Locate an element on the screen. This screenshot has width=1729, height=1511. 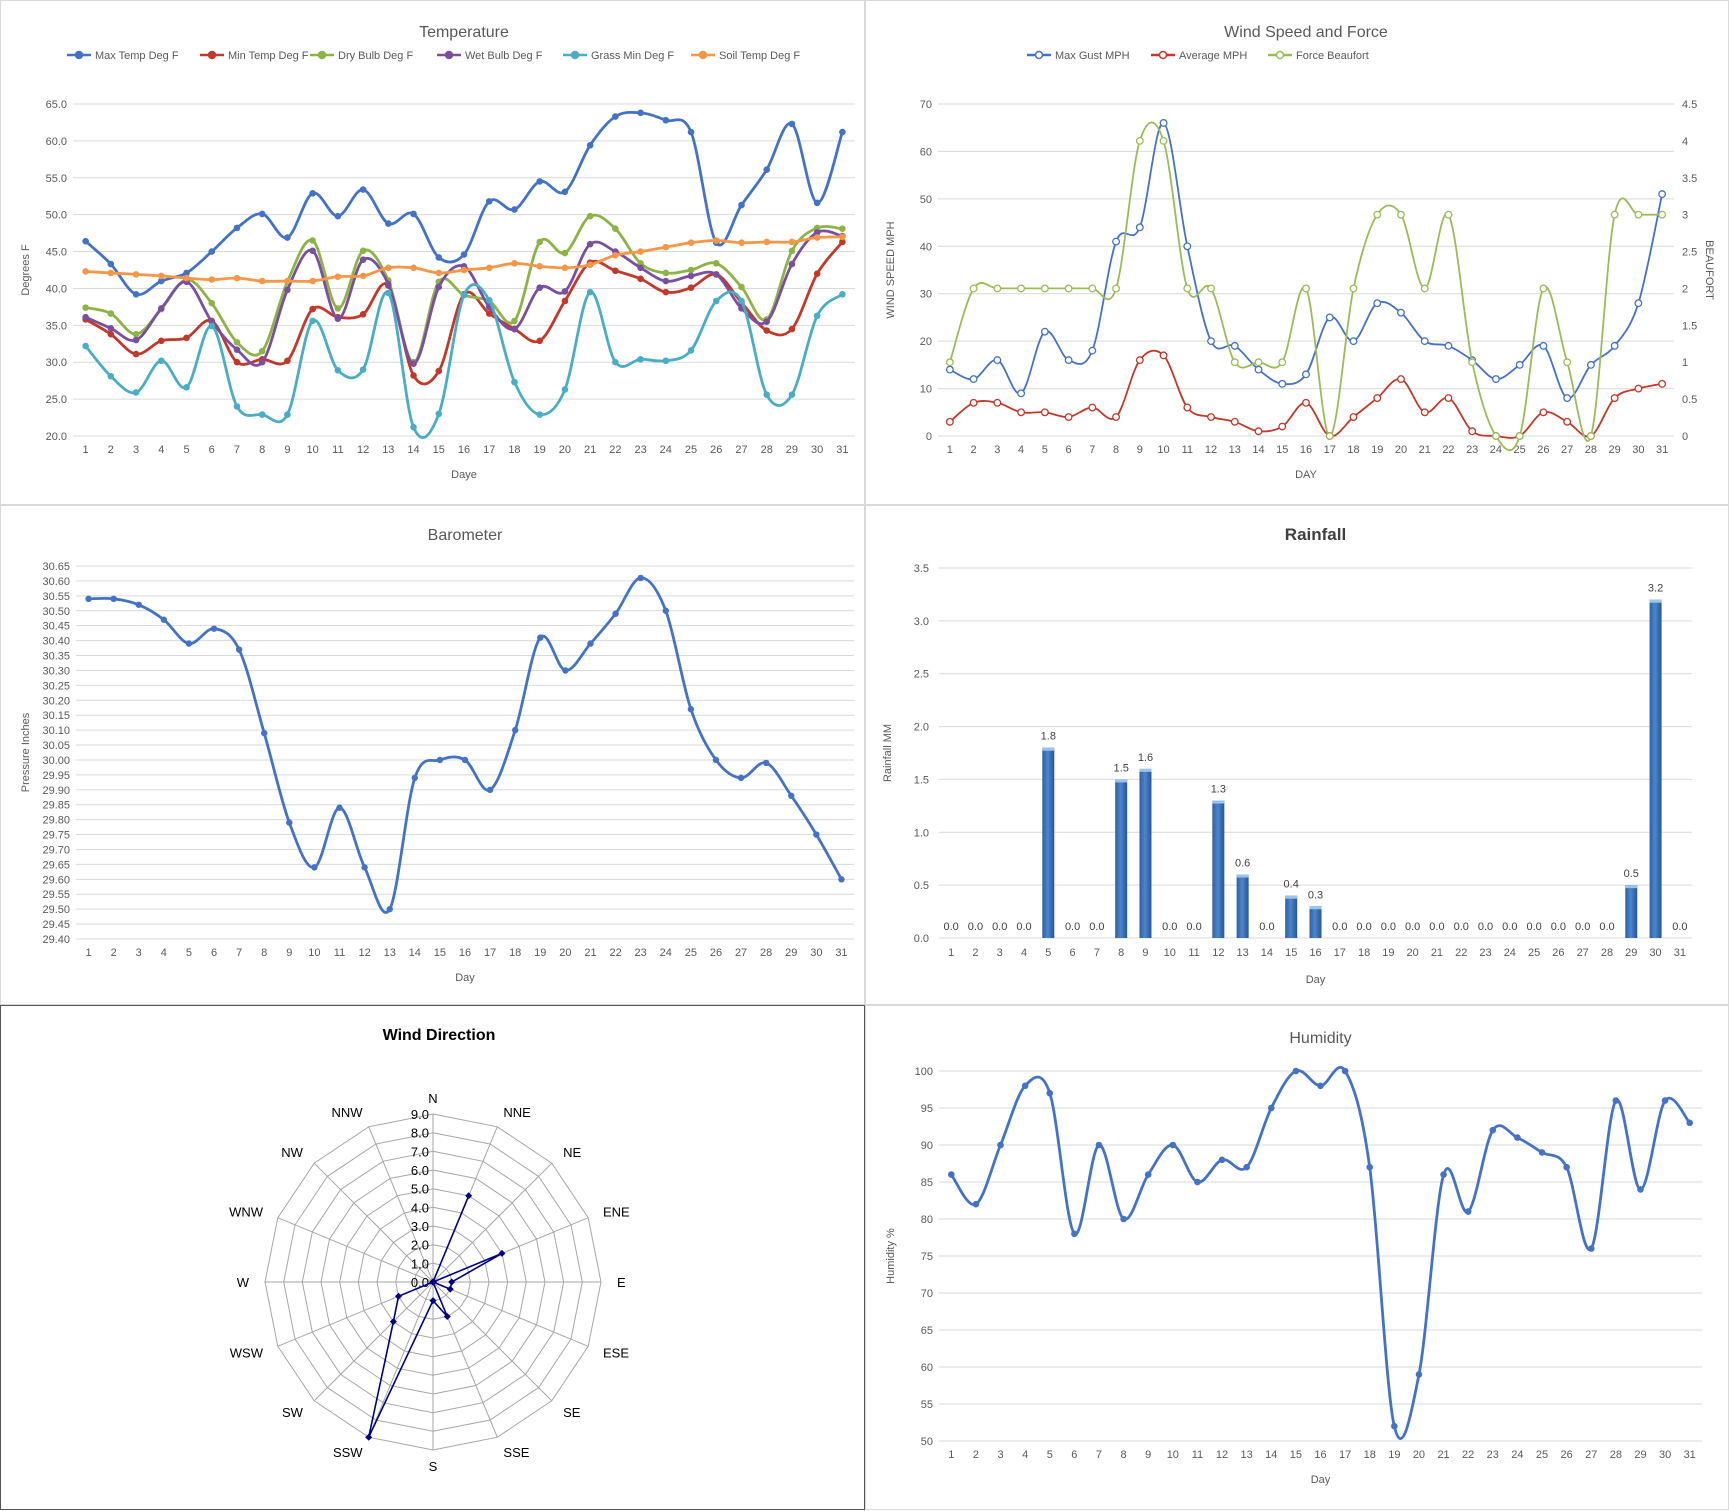
rainfall-x-tick-label: 31 is located at coordinates (1680, 953).